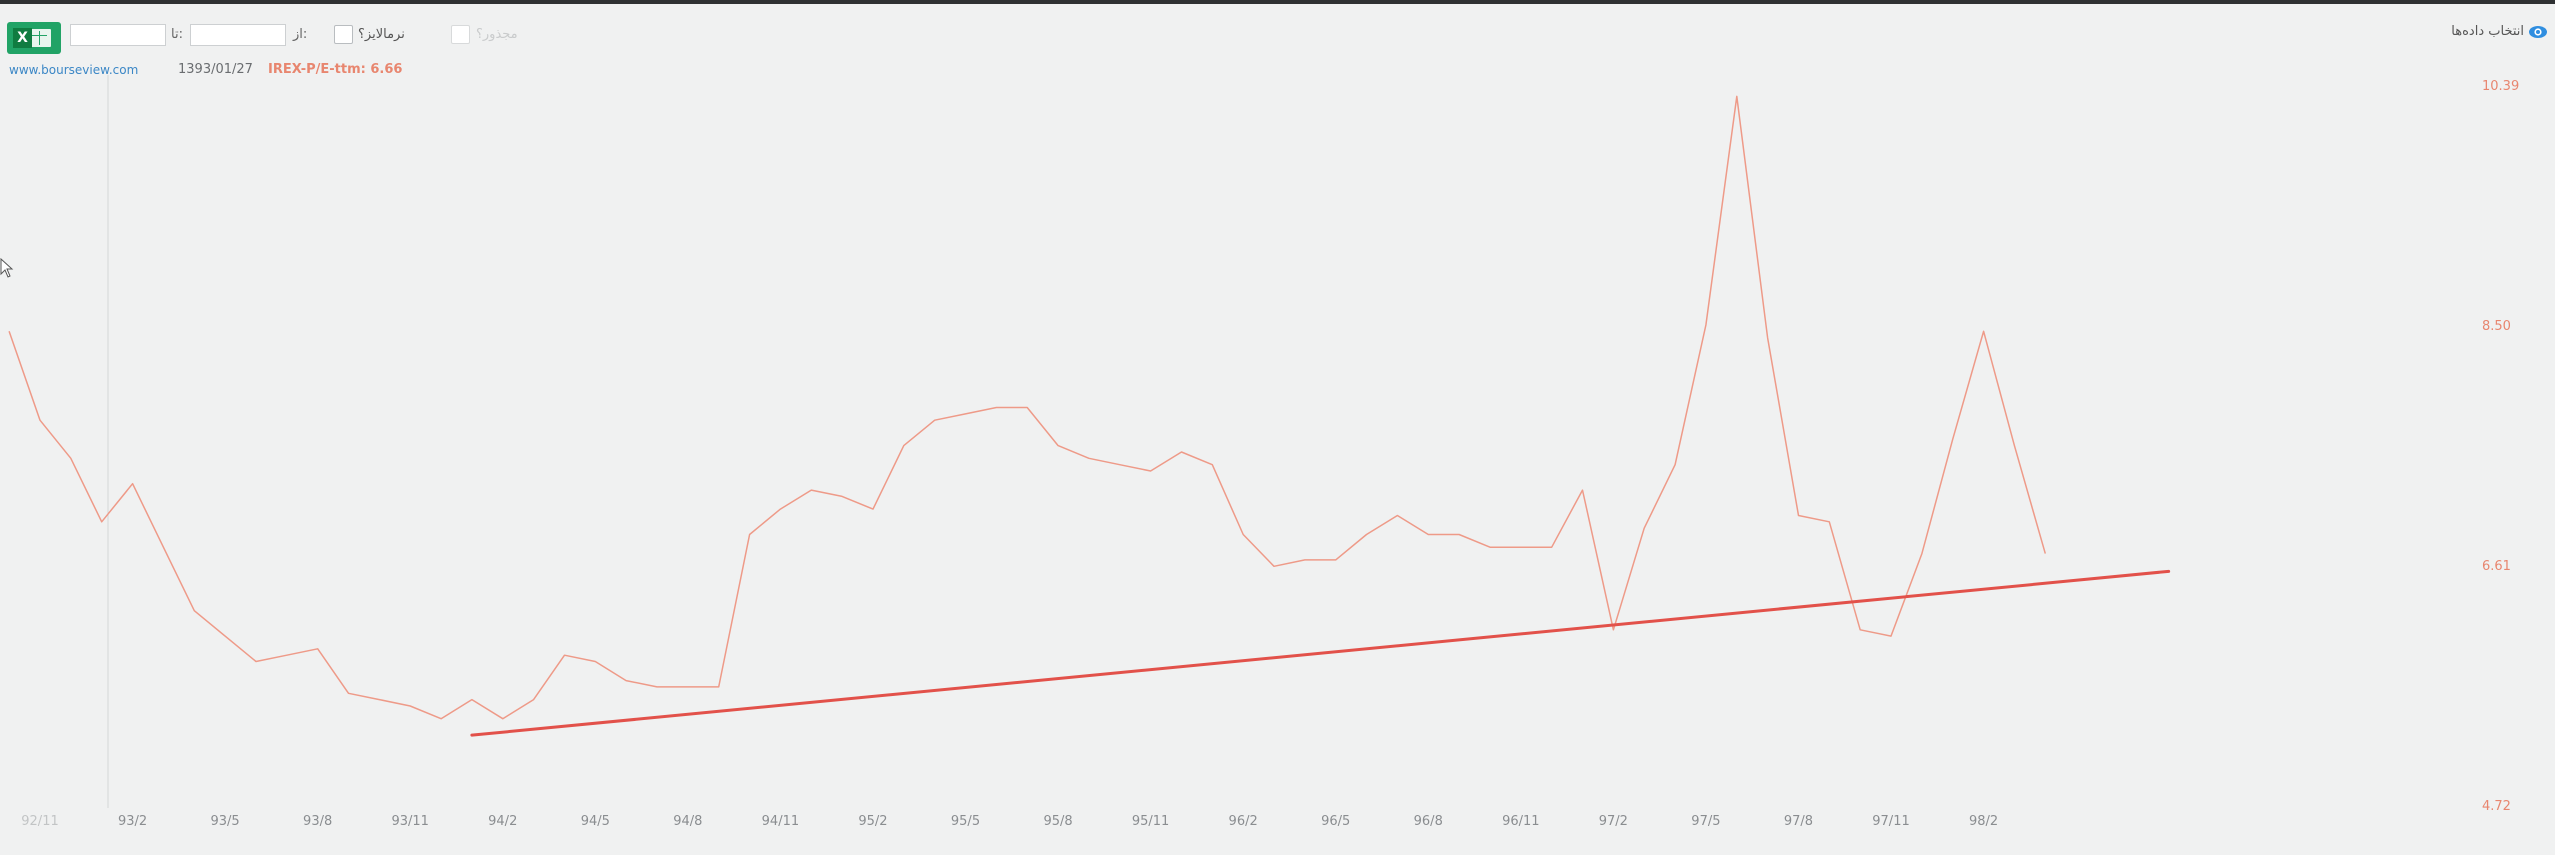 Image resolution: width=2555 pixels, height=868 pixels. Describe the element at coordinates (1277, 2) in the screenshot. I see `window-top-bar` at that location.